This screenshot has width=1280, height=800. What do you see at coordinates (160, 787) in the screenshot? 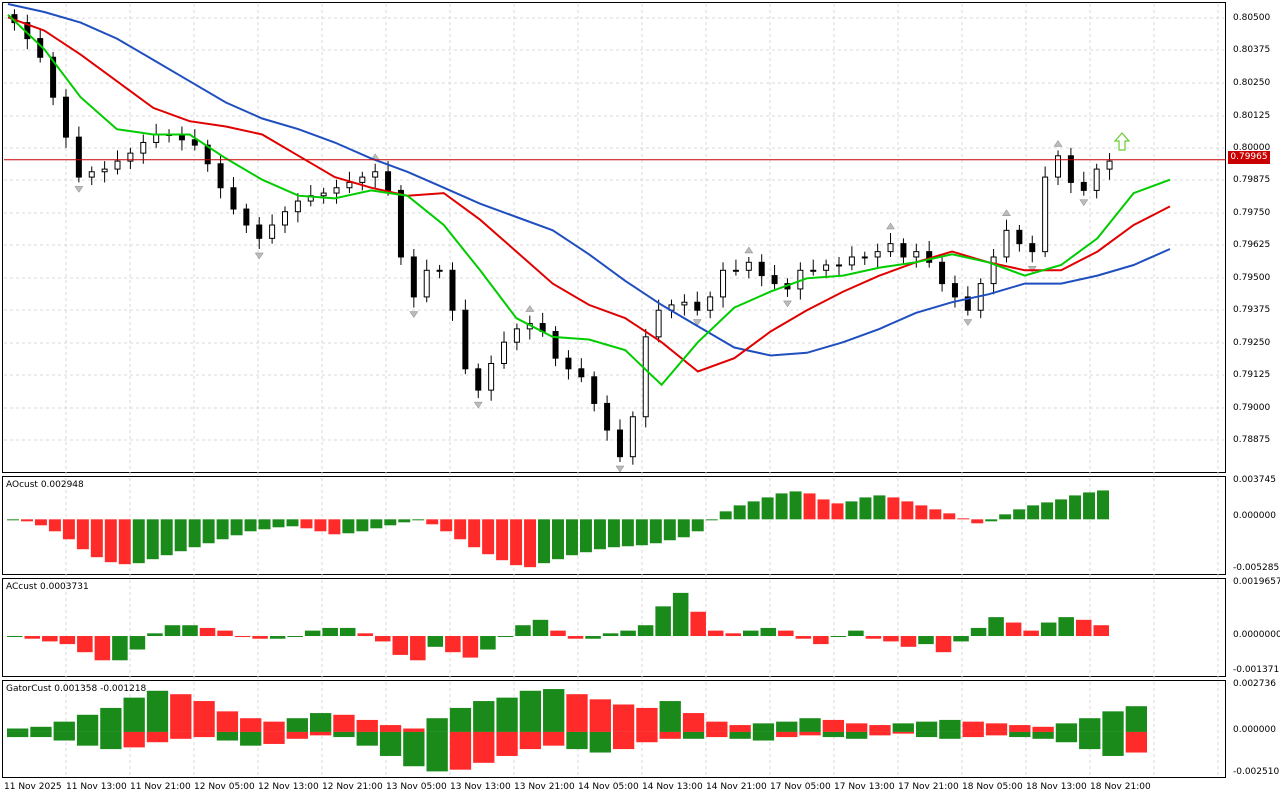
I see `x-tick-label: 11 Nov 21:00` at bounding box center [160, 787].